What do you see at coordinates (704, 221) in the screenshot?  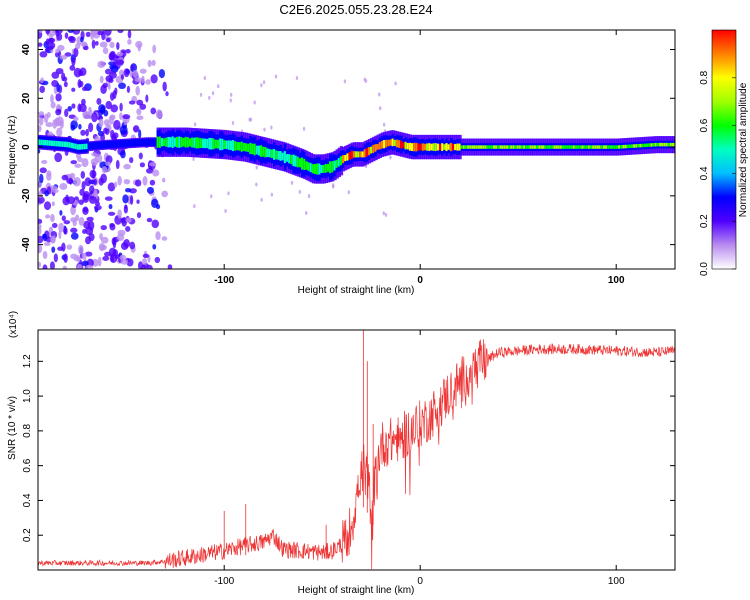 I see `colorbar-tick-label: 0.2` at bounding box center [704, 221].